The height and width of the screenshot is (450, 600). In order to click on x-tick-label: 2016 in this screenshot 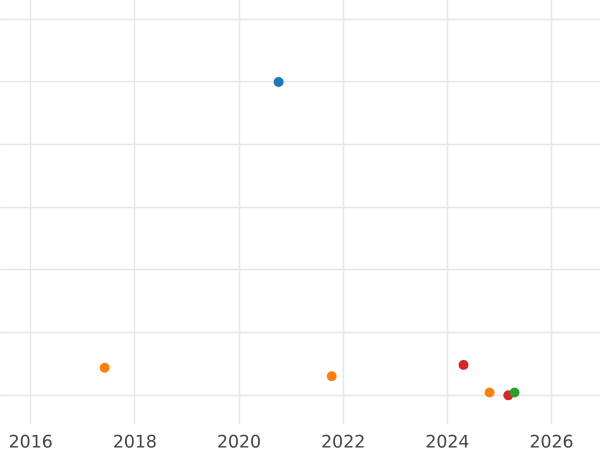, I will do `click(30, 441)`.